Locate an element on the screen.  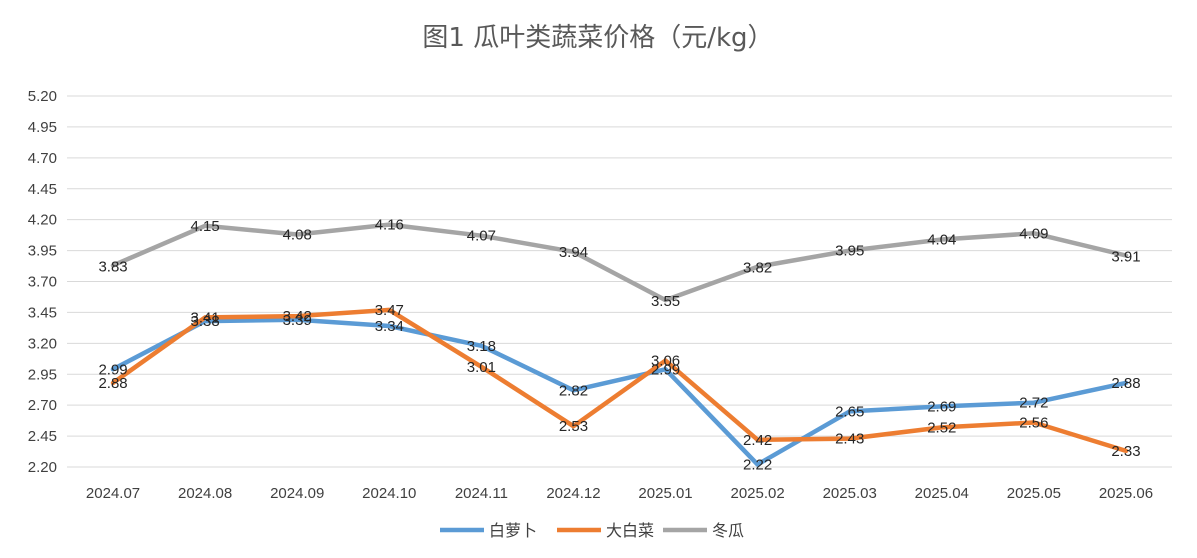
data-label: 2.69 is located at coordinates (941, 406).